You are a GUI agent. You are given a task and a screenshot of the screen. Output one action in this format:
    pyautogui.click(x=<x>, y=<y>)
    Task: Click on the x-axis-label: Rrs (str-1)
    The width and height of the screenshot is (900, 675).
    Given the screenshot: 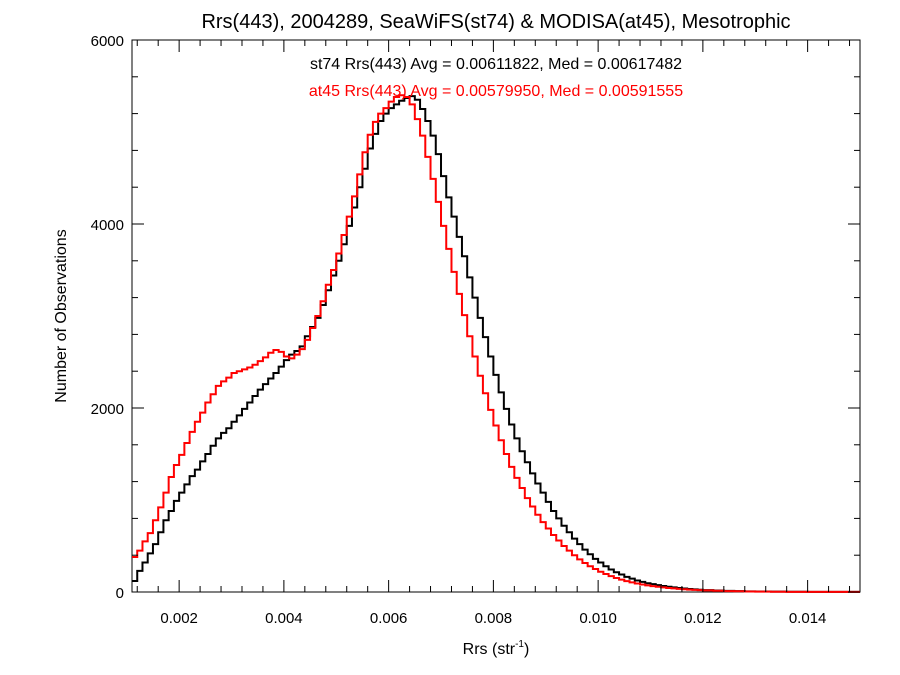 What is the action you would take?
    pyautogui.click(x=496, y=648)
    